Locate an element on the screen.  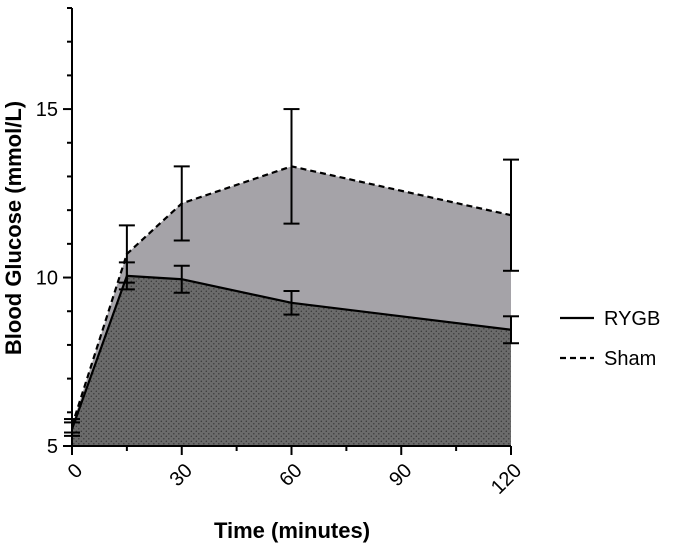
legend-rygb-label: RYGB is located at coordinates (632, 319).